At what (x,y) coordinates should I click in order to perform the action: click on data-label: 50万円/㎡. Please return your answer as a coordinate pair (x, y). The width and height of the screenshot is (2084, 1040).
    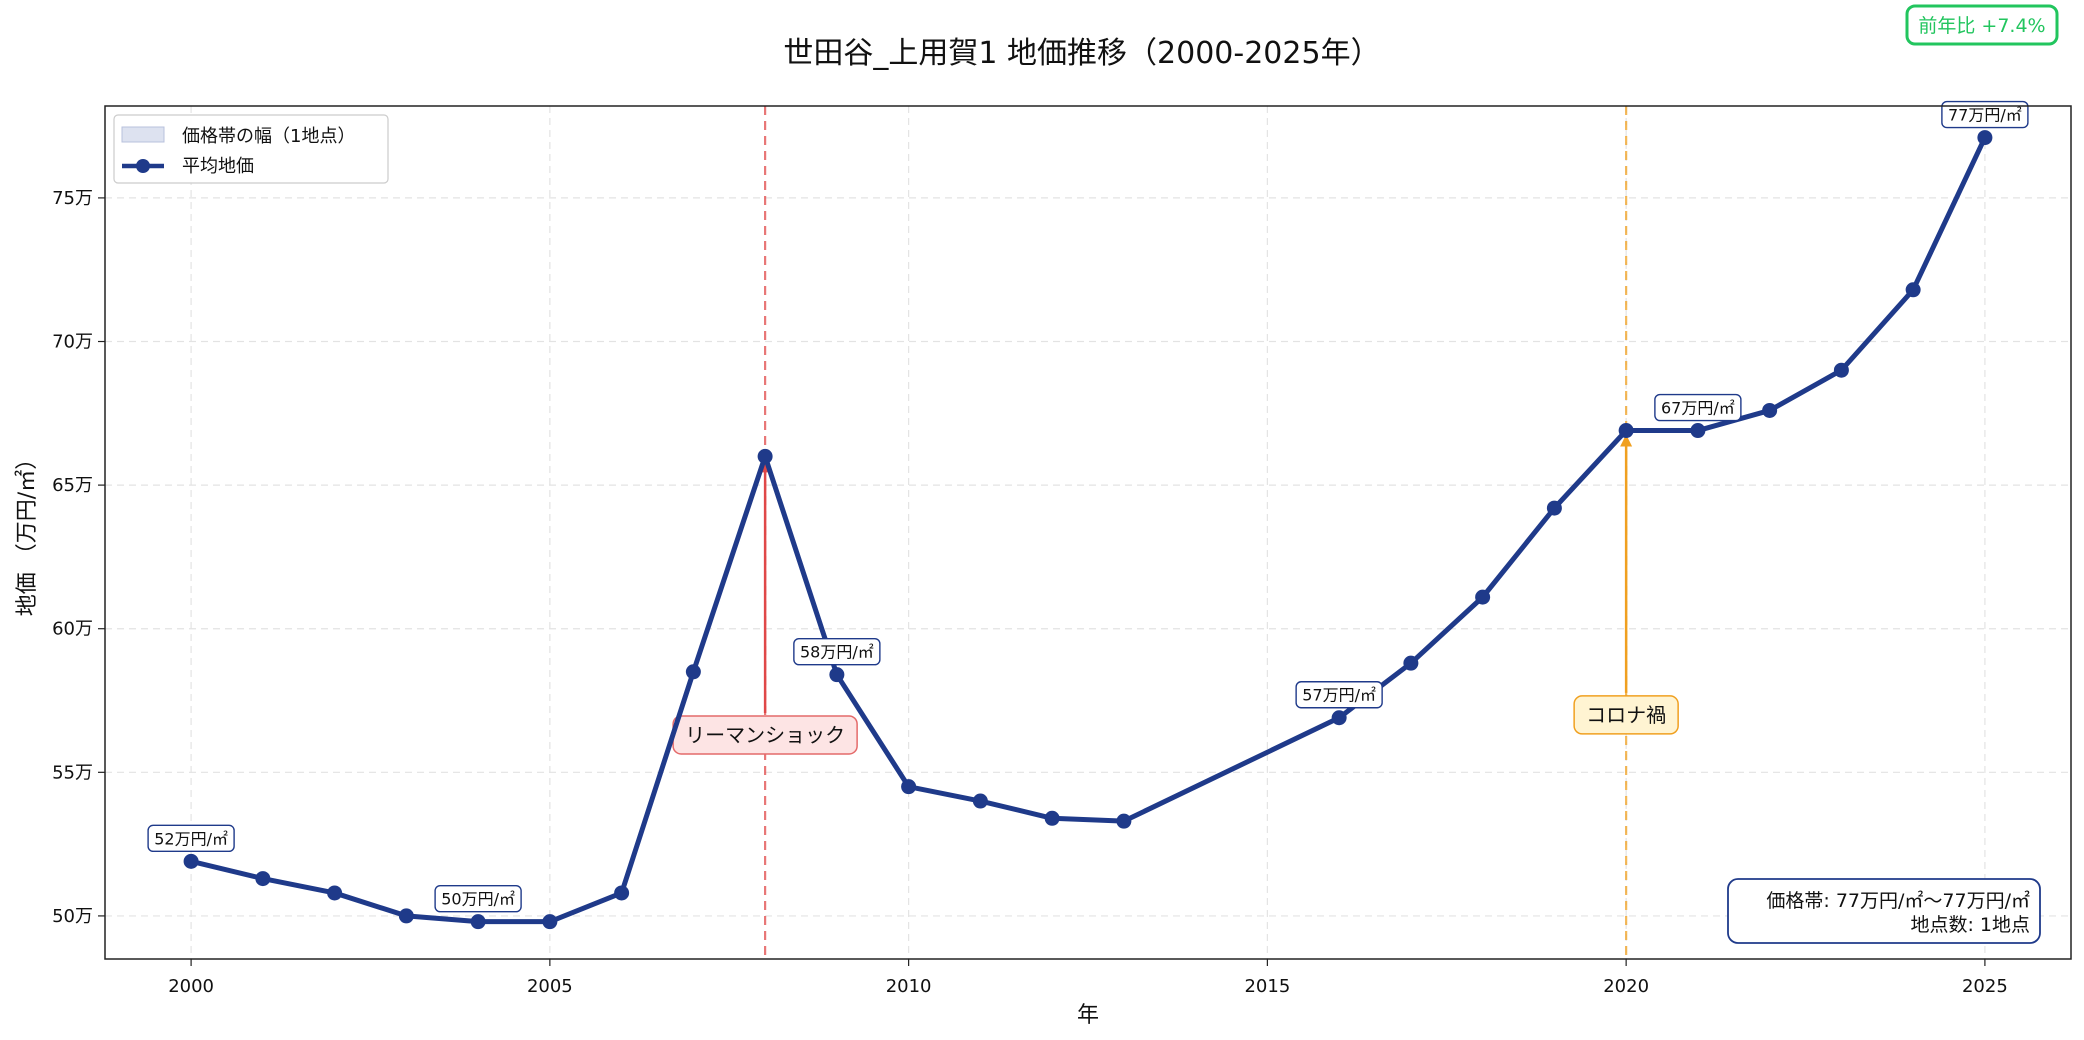
    Looking at the image, I should click on (478, 899).